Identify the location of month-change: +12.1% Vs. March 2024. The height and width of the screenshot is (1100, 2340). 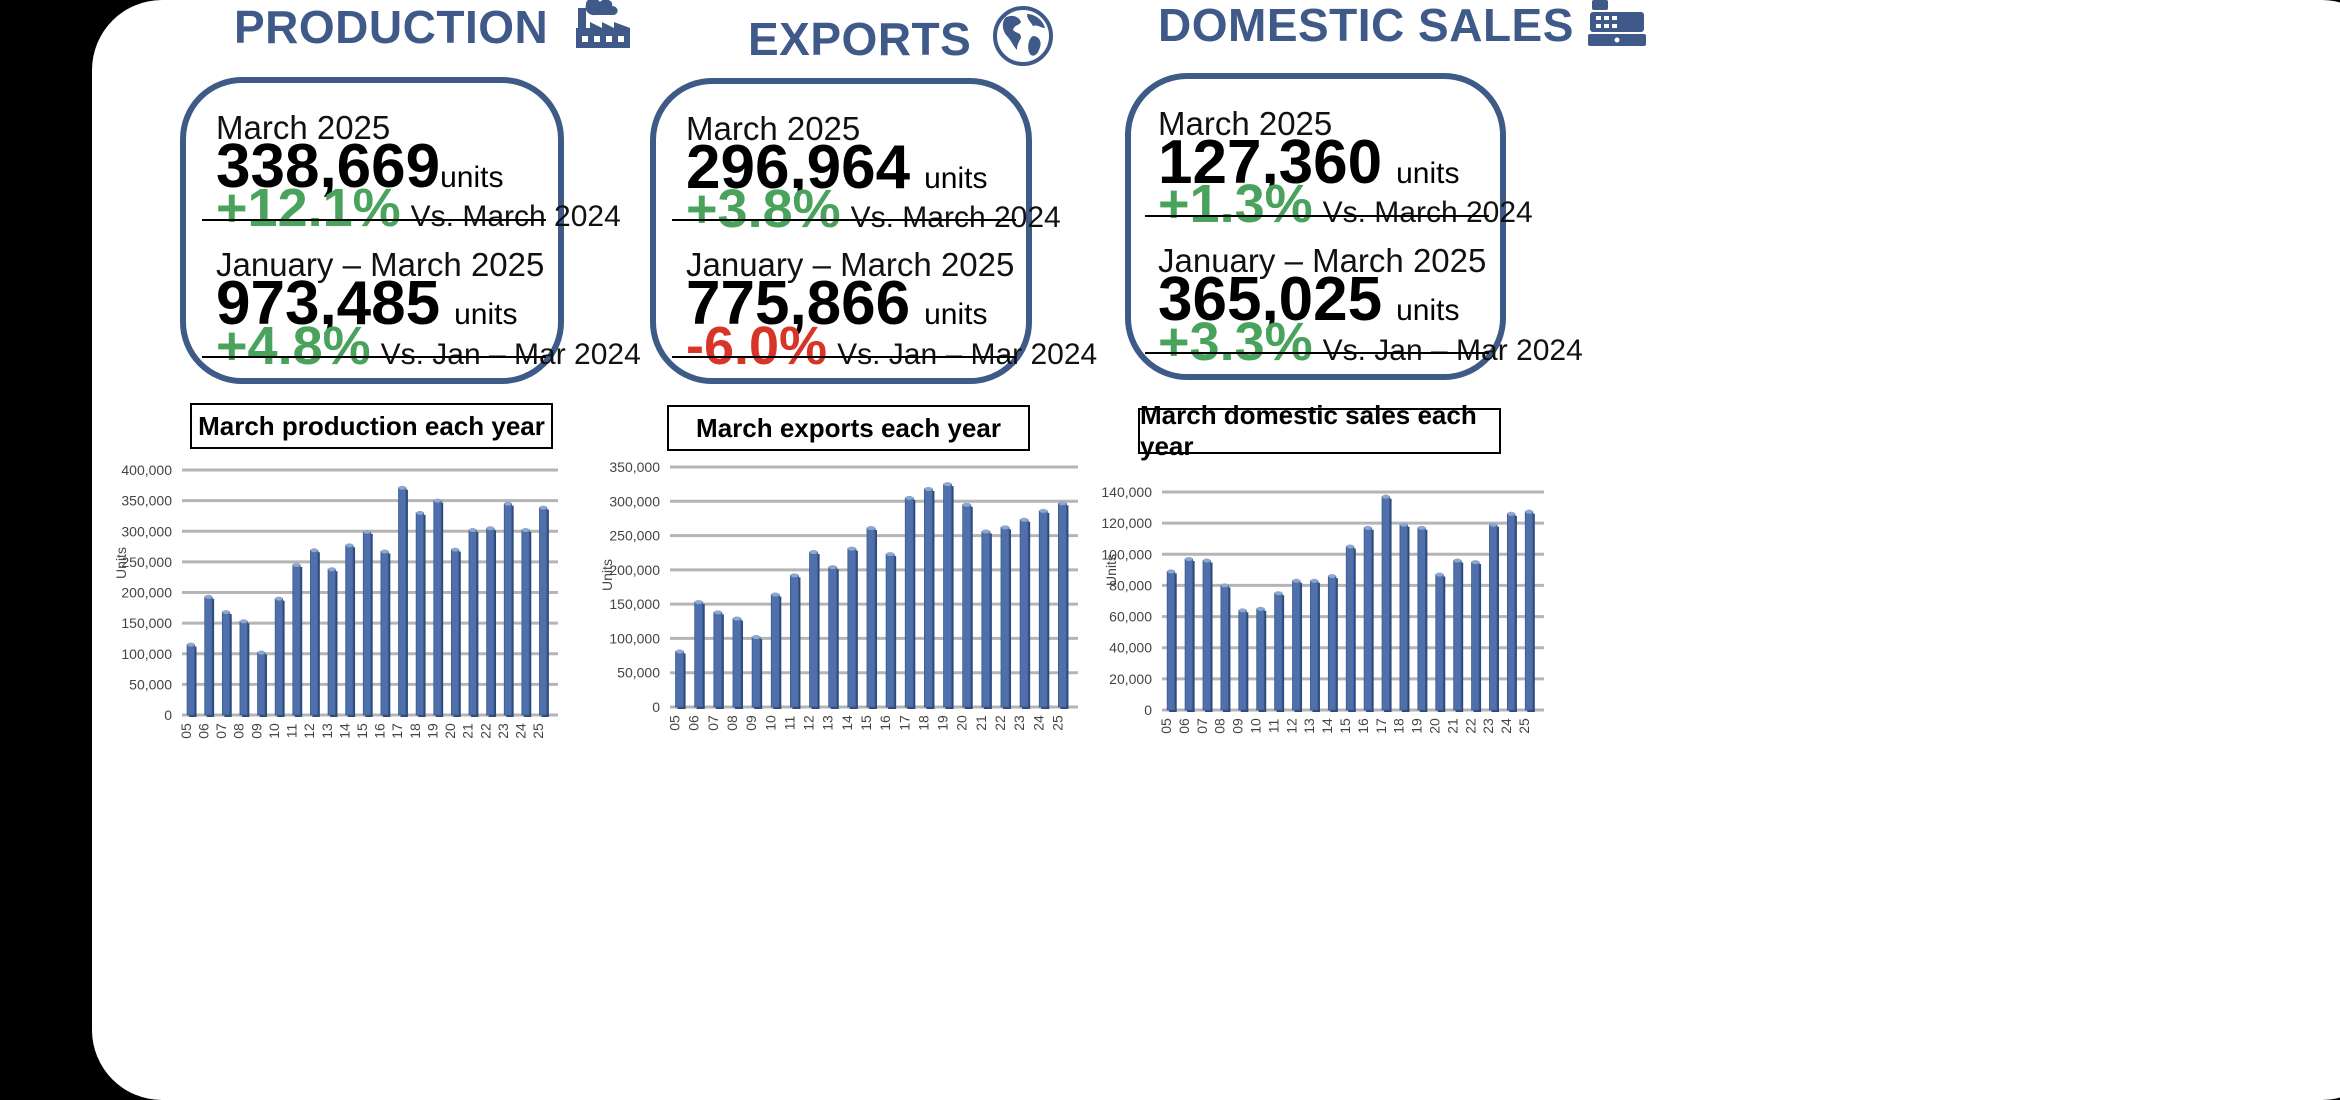
(418, 208).